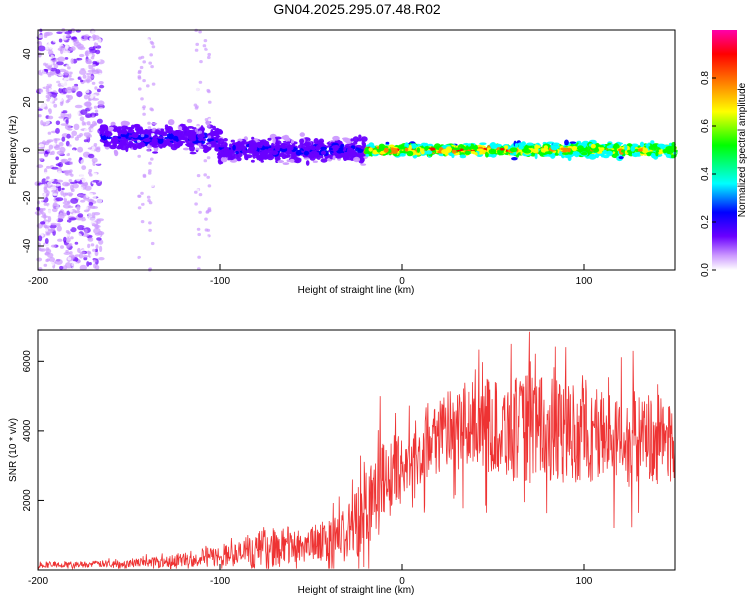 This screenshot has width=750, height=600. What do you see at coordinates (27, 150) in the screenshot?
I see `spectrogram-y-tick-label: 0` at bounding box center [27, 150].